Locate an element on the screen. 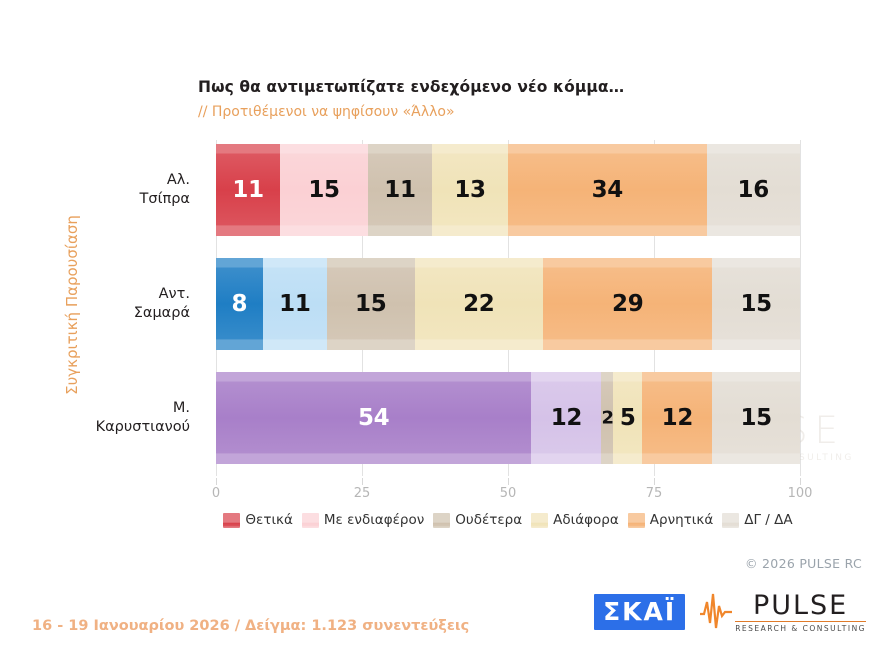 The image size is (880, 660). bar-segment: 54 is located at coordinates (374, 418).